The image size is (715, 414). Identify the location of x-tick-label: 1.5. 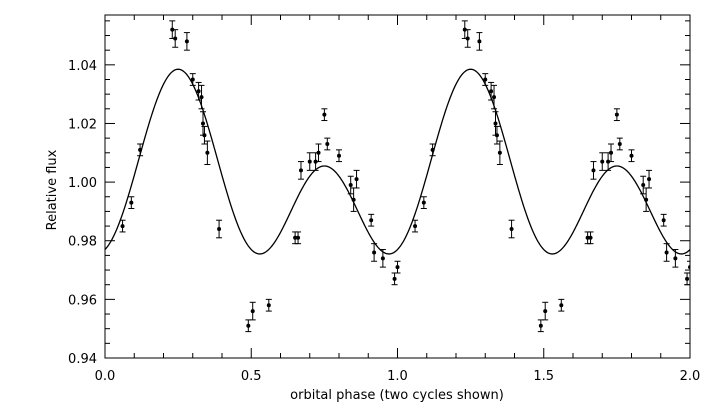
(543, 376).